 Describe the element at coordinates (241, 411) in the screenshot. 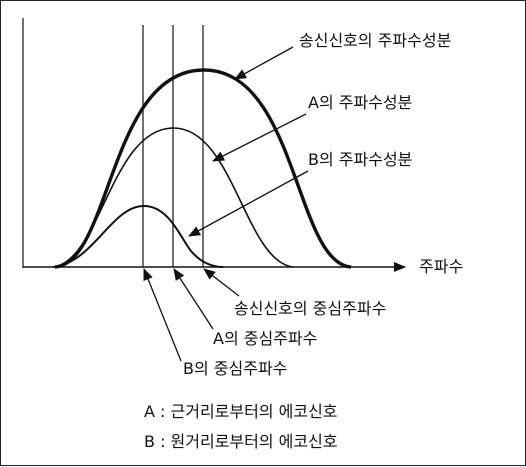

I see `legend-a: A : 근거리로부터의 에코신호` at that location.